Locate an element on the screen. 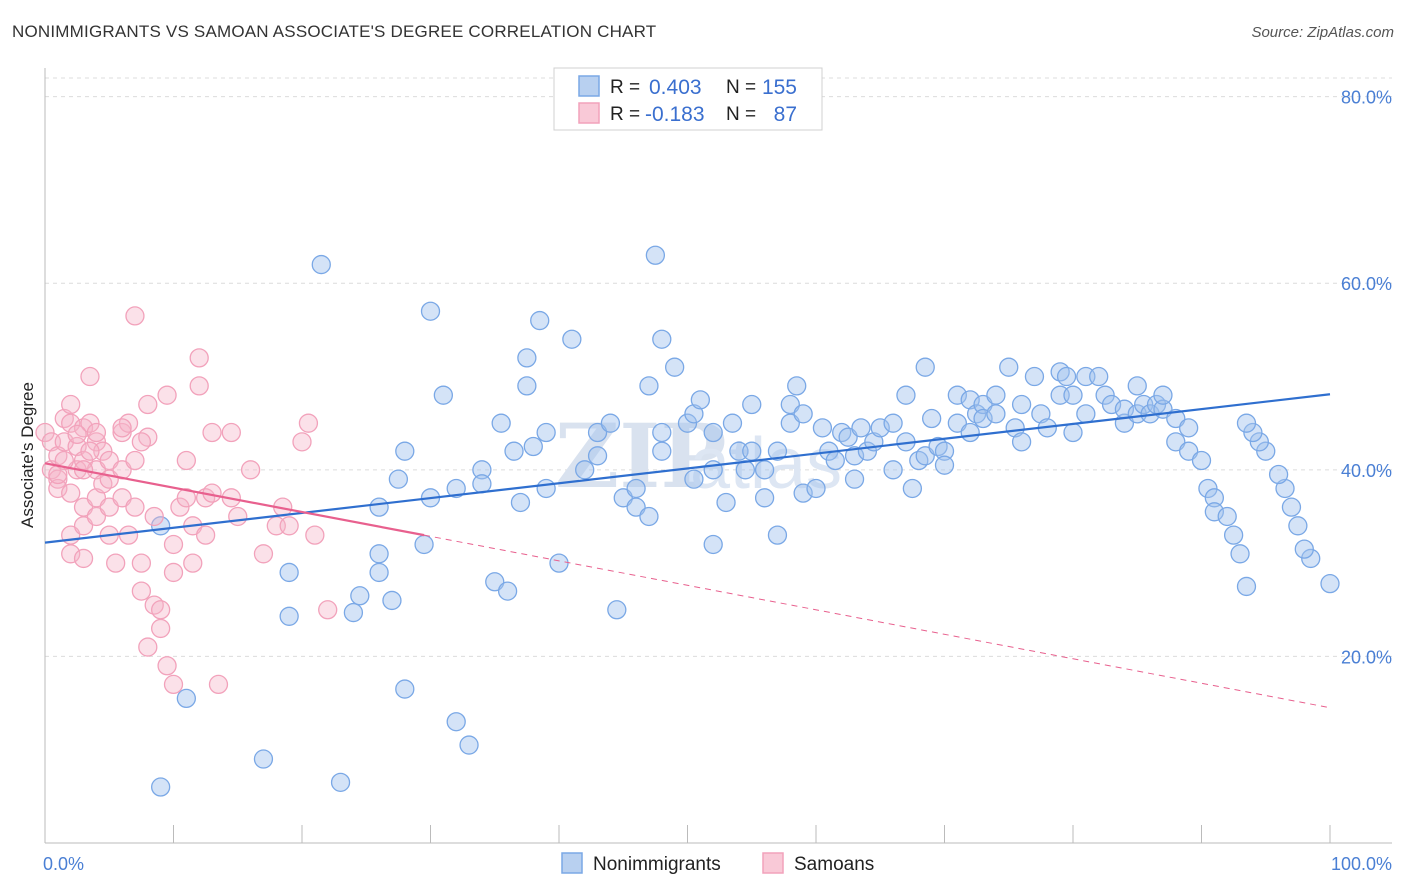  legend-swatch-nonimmigrants is located at coordinates (572, 863).